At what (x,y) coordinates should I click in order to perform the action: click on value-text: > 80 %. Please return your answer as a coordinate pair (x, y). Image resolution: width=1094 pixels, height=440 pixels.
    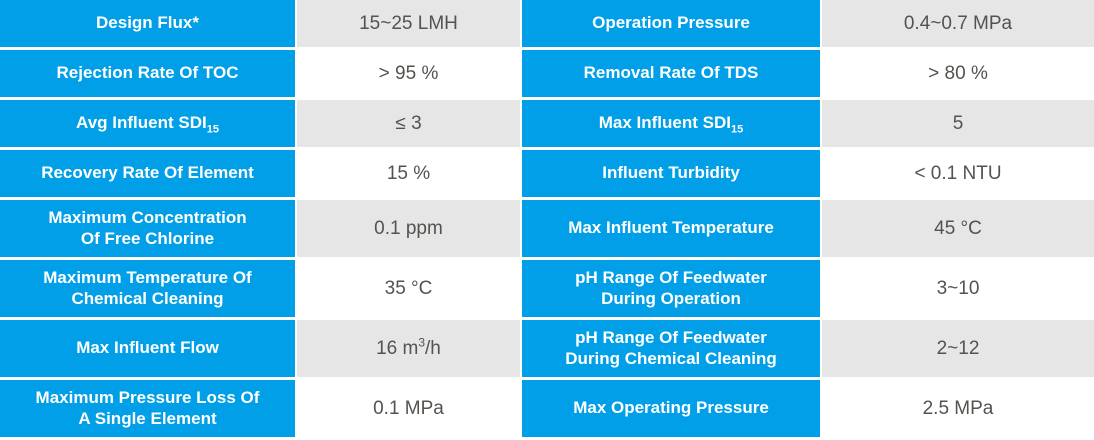
    Looking at the image, I should click on (958, 73).